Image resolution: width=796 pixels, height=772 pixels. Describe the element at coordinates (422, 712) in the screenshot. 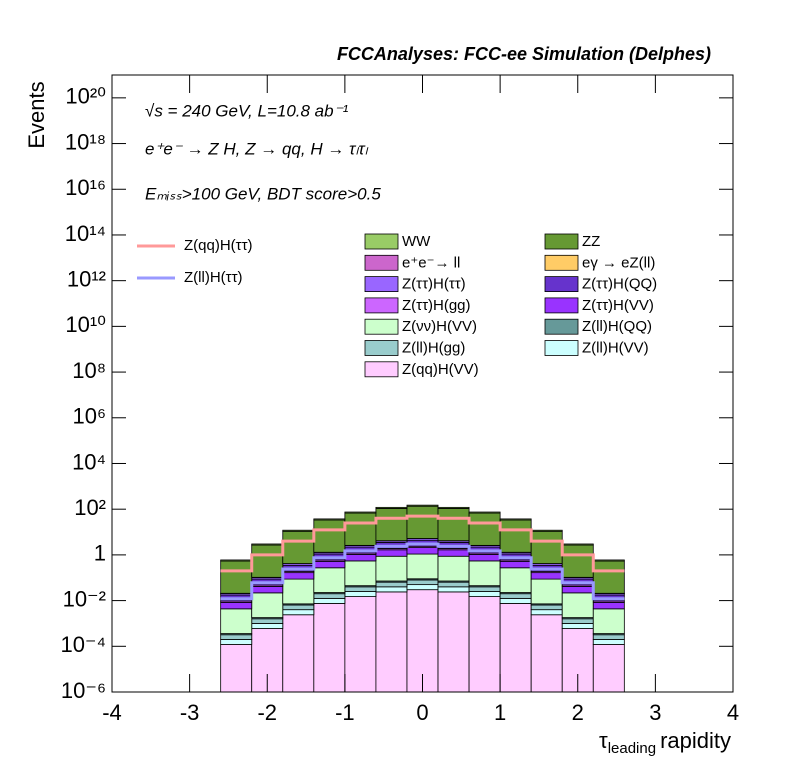

I see `x-tick-label: 0` at that location.